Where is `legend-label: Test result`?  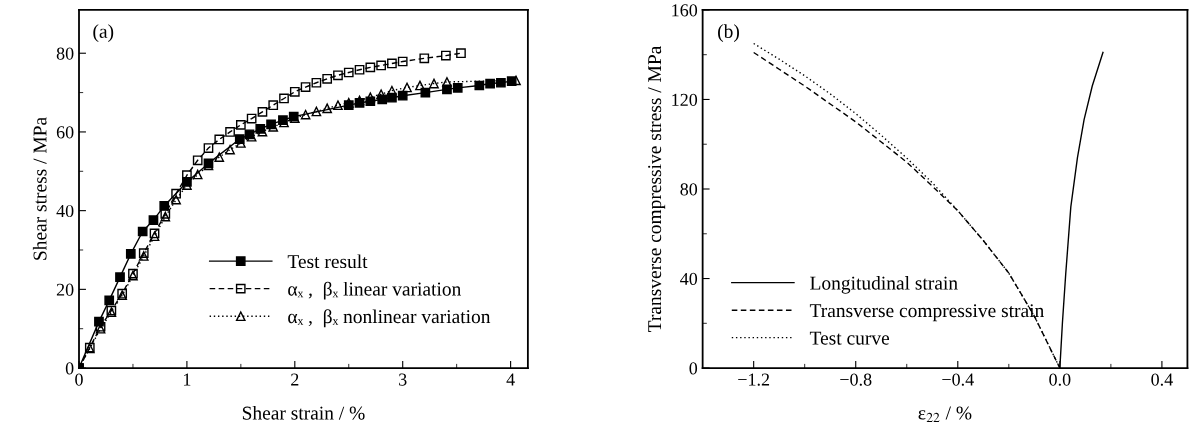 legend-label: Test result is located at coordinates (327, 261).